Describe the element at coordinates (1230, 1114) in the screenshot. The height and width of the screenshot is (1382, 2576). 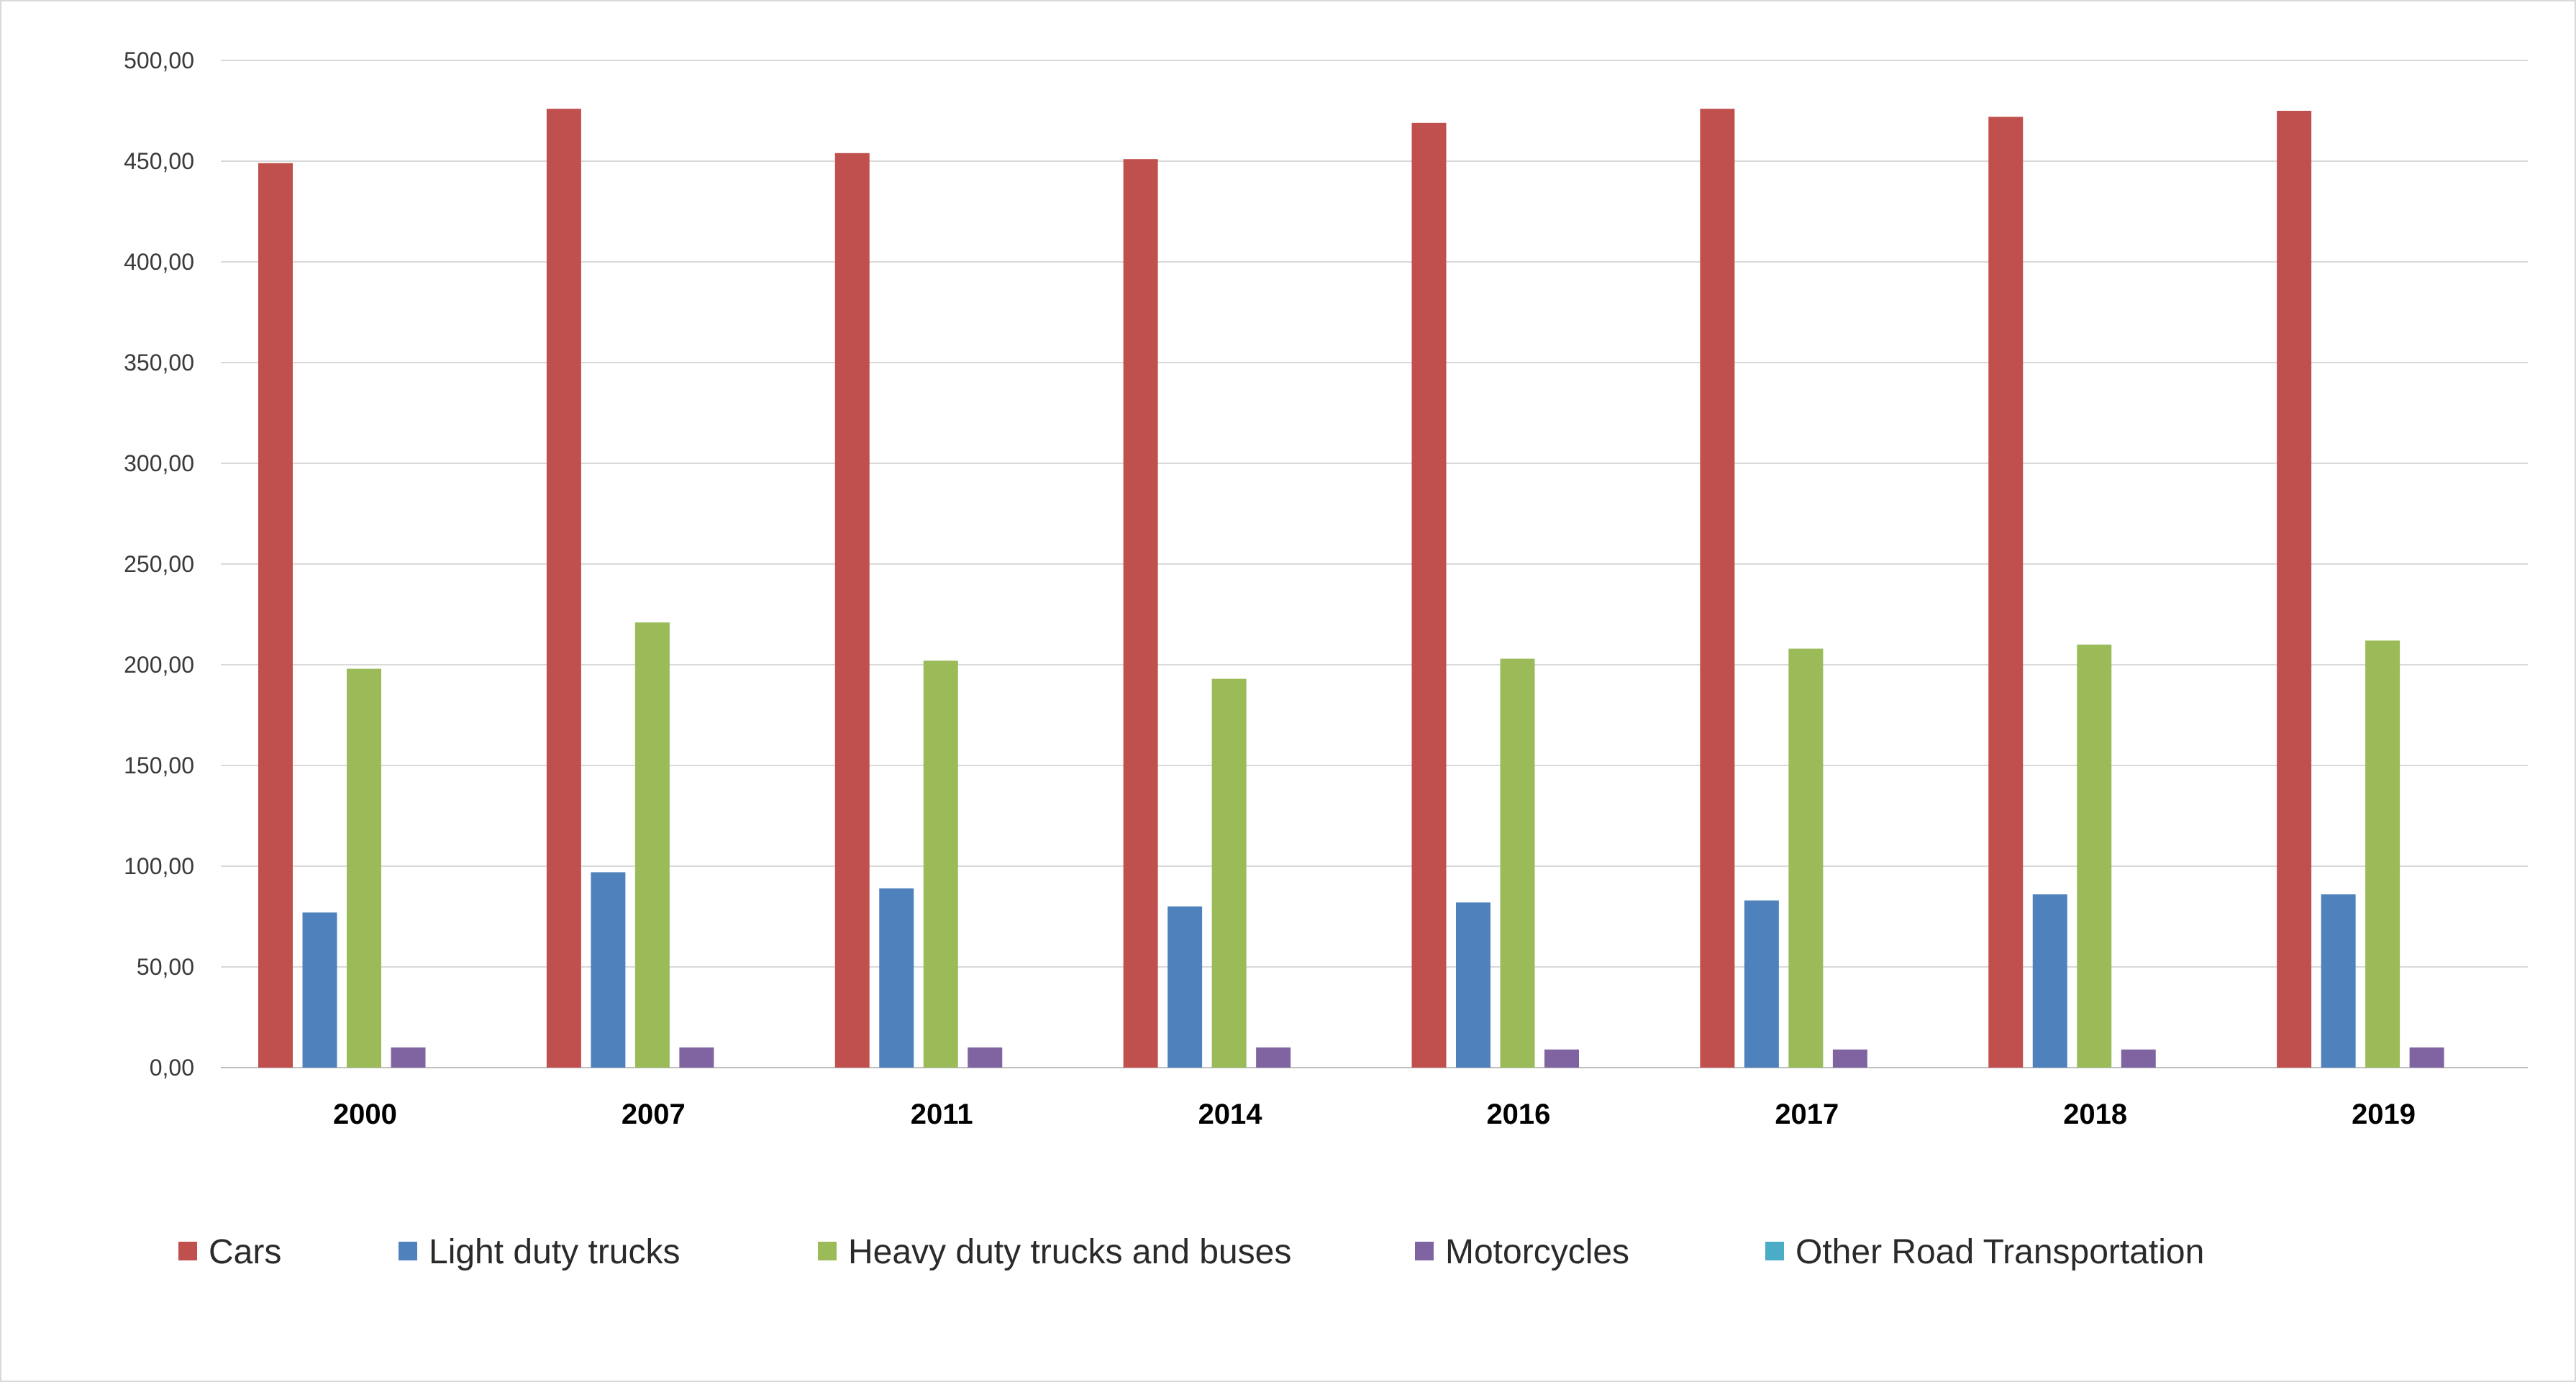
I see `x-tick-label: 2014` at that location.